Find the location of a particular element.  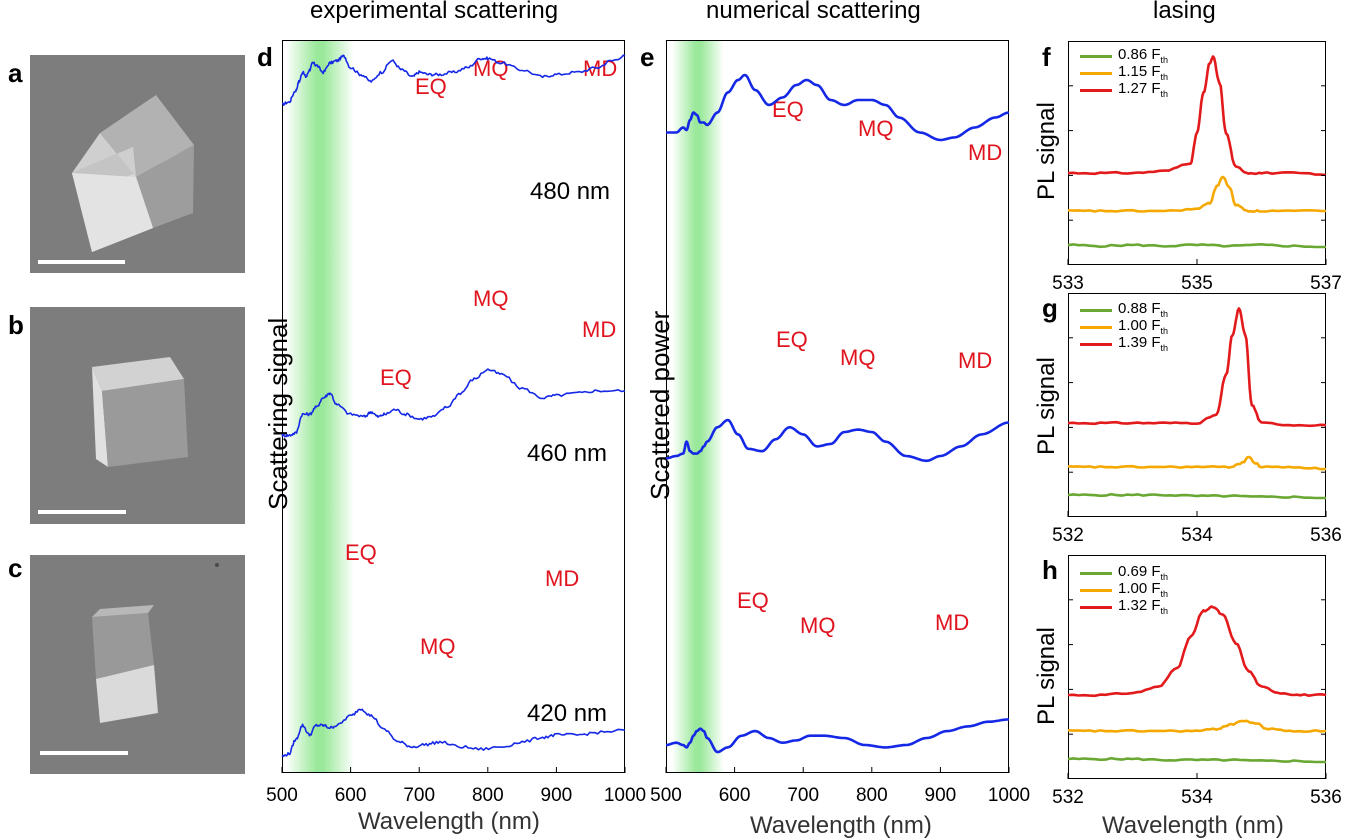

panel-letter-b: b is located at coordinates (16, 325).